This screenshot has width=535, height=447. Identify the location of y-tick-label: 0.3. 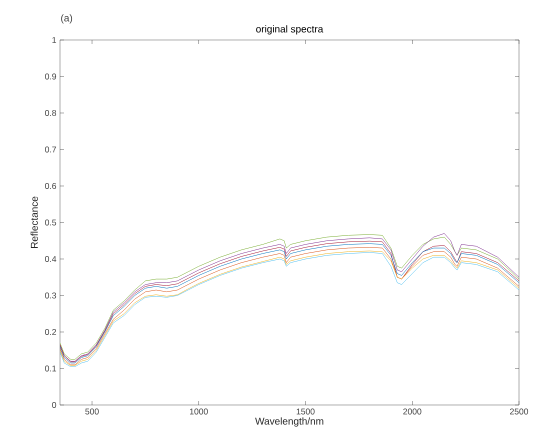
(50, 295).